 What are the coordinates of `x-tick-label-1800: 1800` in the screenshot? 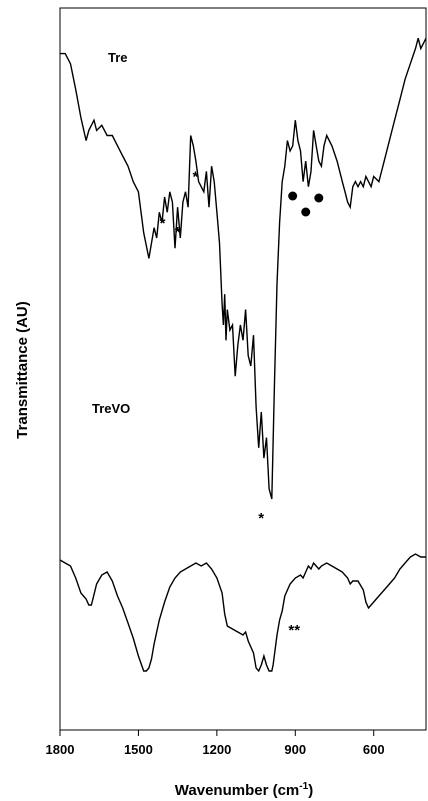 It's located at (60, 749).